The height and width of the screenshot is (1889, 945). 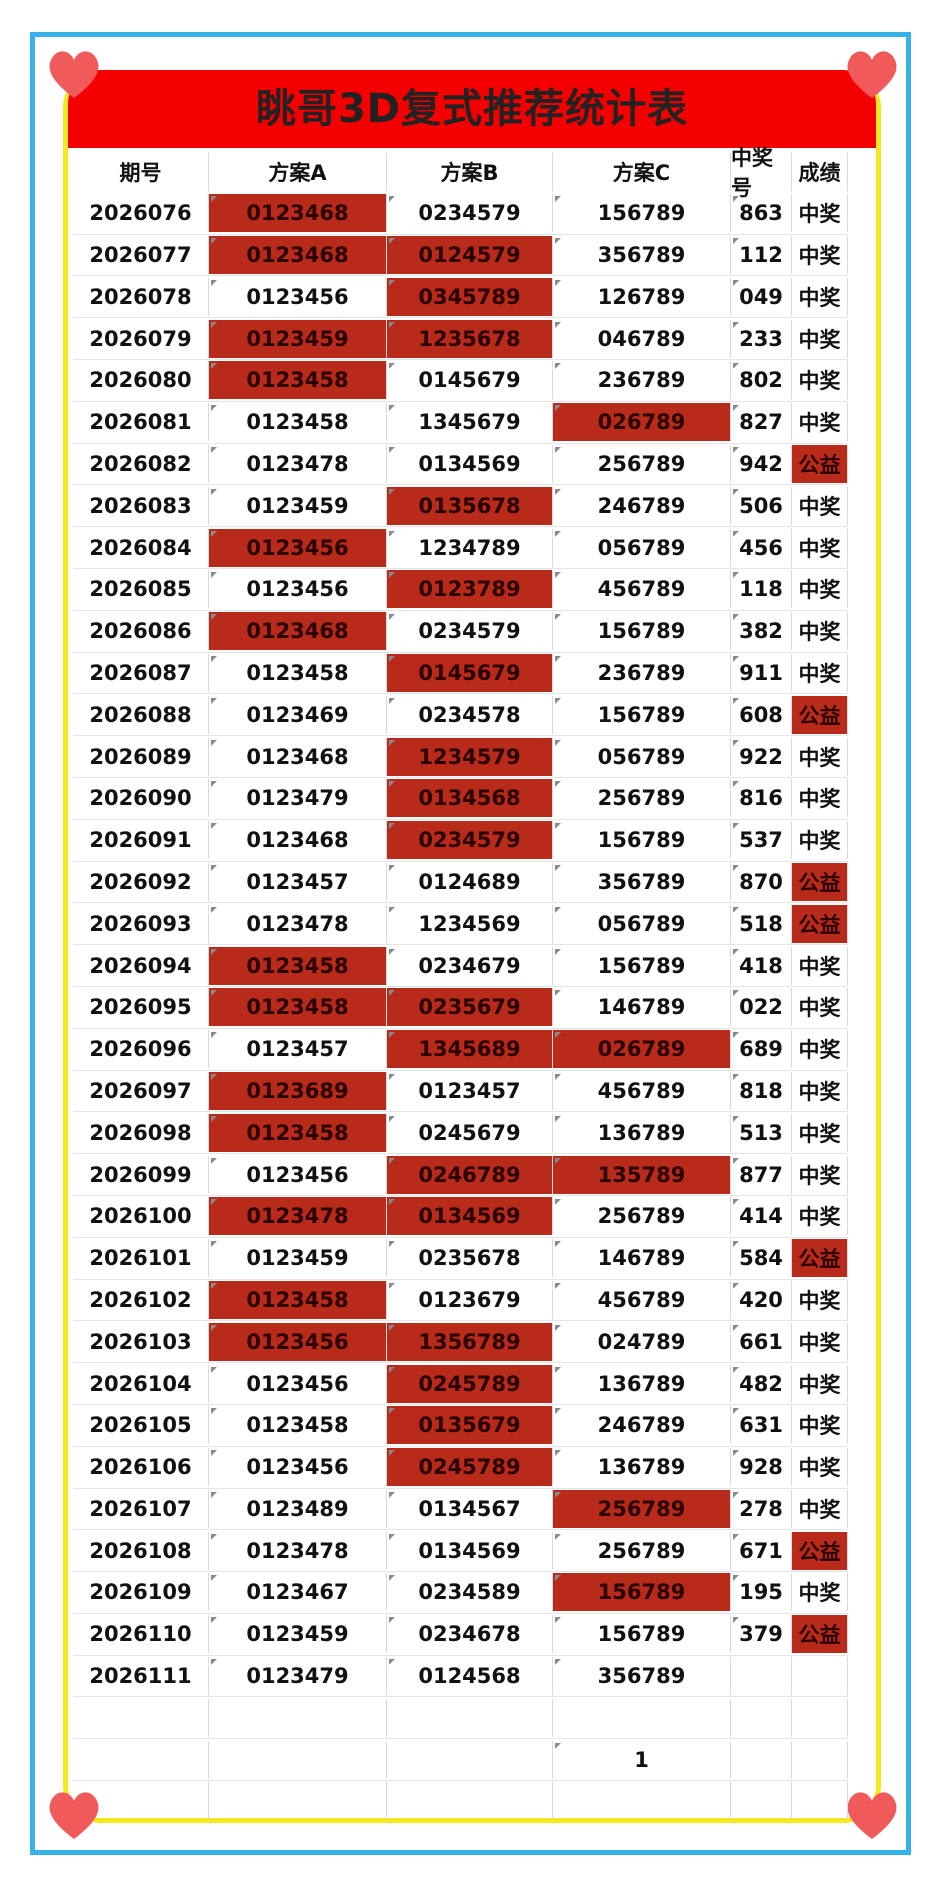 I want to click on table-row: 2026091 0123468 0234579 156789 537 中奖, so click(x=460, y=839).